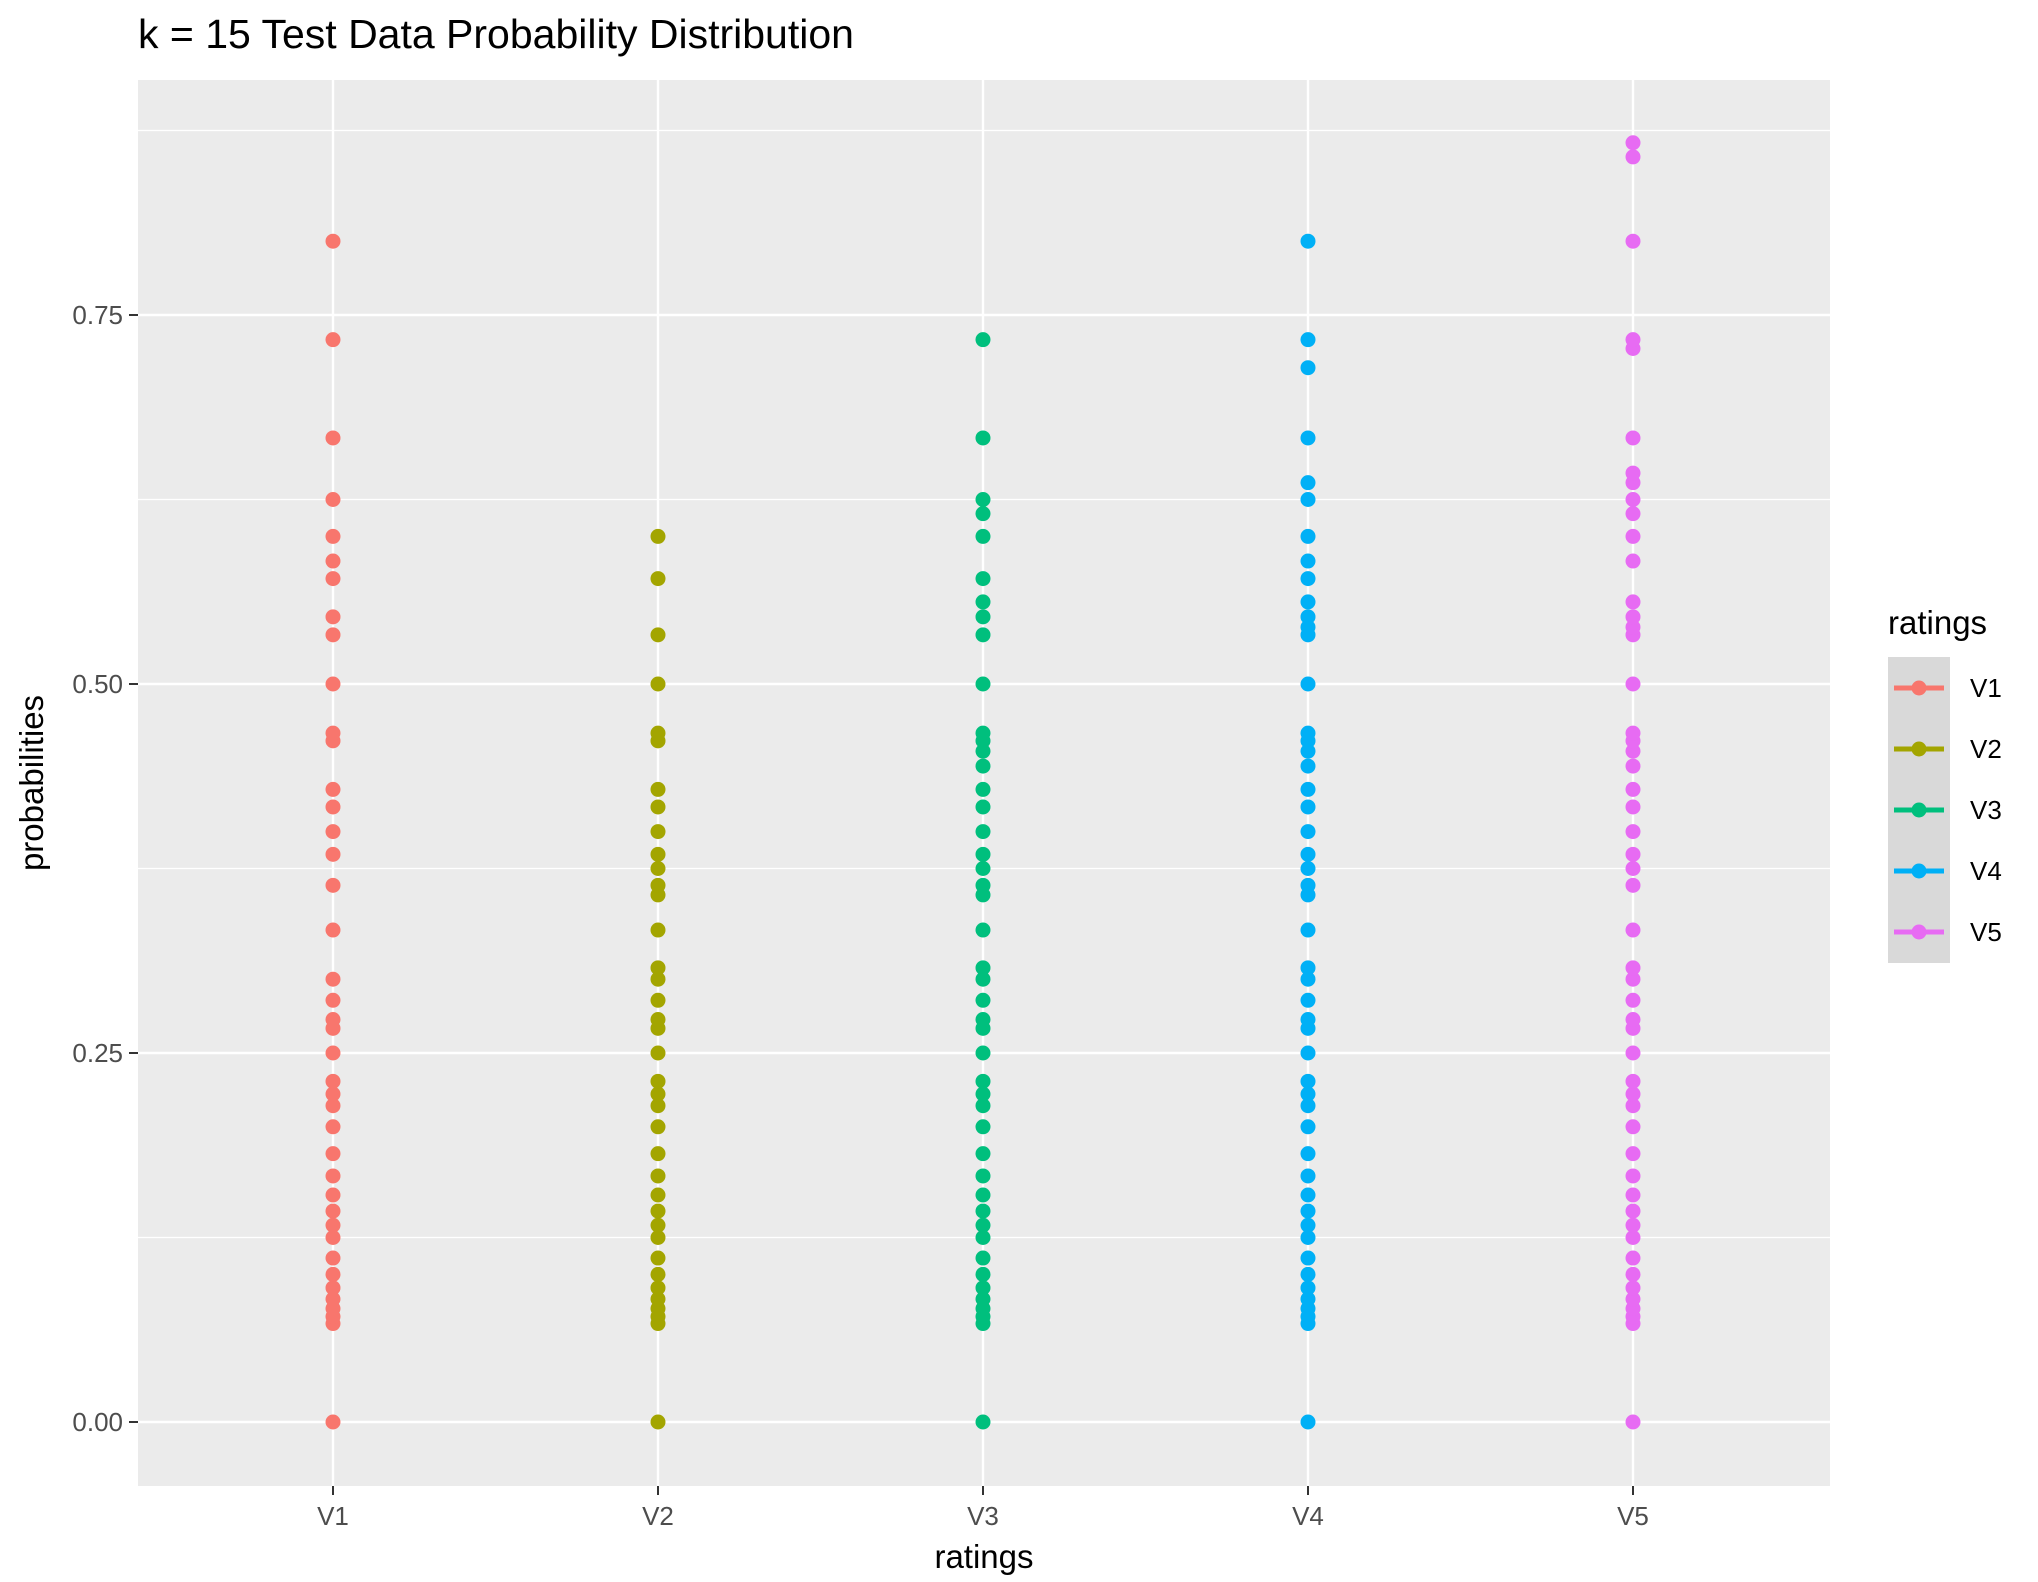 The image size is (2038, 1582). I want to click on y-tick-label: 0.00, so click(97, 1422).